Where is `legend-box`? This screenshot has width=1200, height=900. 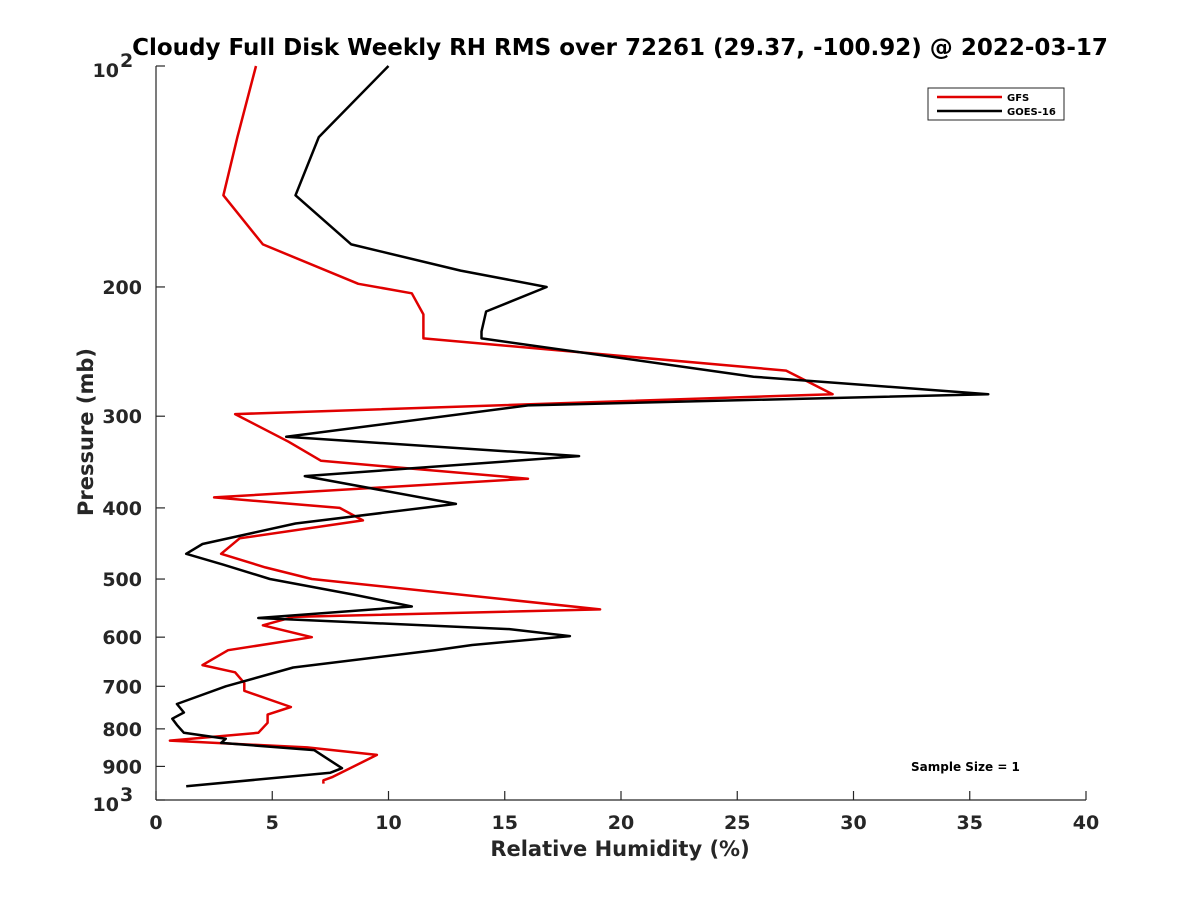 legend-box is located at coordinates (996, 104).